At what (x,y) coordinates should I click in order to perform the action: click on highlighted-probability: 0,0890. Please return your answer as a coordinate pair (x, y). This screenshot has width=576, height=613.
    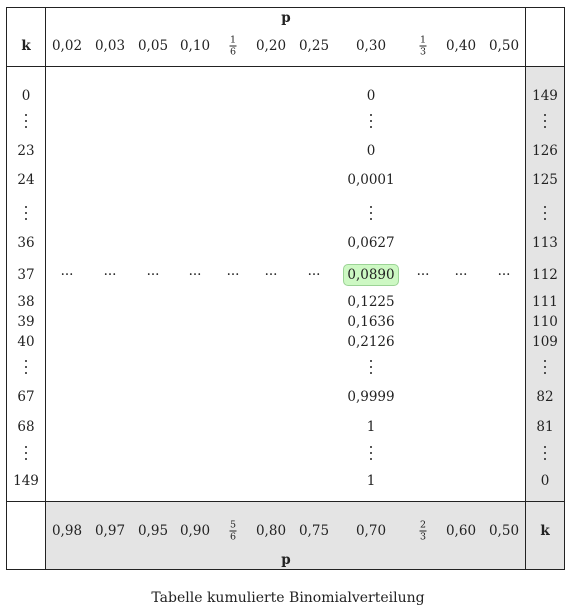
    Looking at the image, I should click on (371, 275).